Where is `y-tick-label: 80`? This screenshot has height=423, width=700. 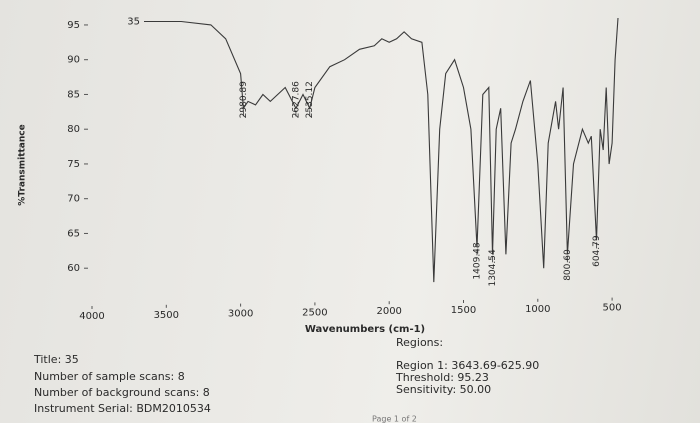
y-tick-label: 80 is located at coordinates (73, 129).